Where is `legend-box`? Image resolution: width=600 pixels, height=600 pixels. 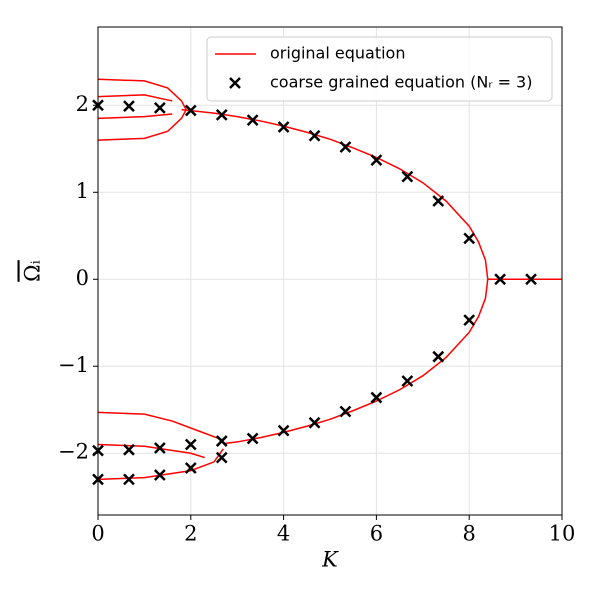
legend-box is located at coordinates (379, 69).